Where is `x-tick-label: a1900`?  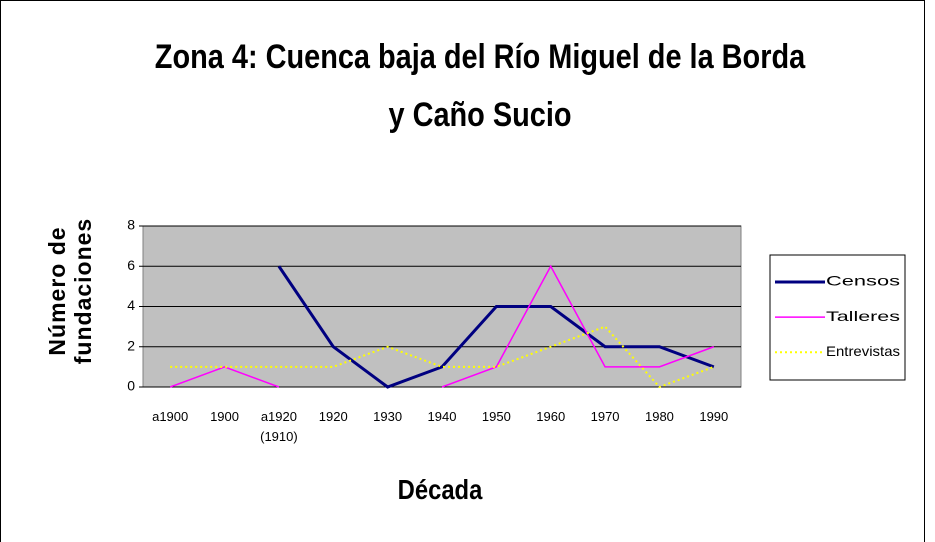 x-tick-label: a1900 is located at coordinates (170, 416).